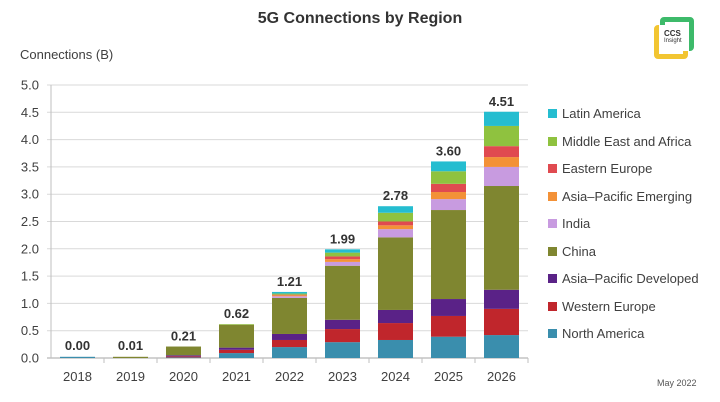 This screenshot has height=402, width=720. Describe the element at coordinates (77, 345) in the screenshot. I see `total-data-label: 0.00` at that location.